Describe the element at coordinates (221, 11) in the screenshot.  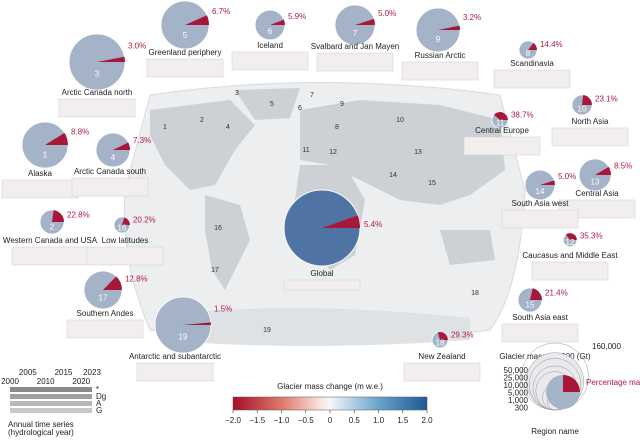
I see `loss-label: 6.7%` at that location.